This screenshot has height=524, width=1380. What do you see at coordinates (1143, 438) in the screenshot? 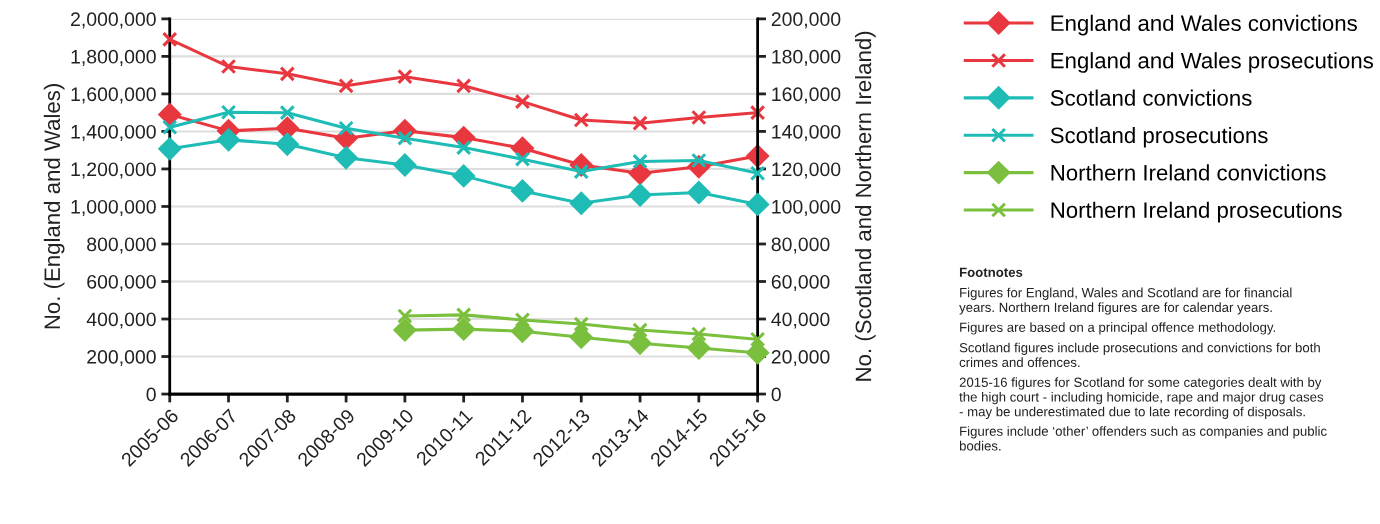
I see `text: Figures include ‘other’ offenders such as companies and public bodies.` at bounding box center [1143, 438].